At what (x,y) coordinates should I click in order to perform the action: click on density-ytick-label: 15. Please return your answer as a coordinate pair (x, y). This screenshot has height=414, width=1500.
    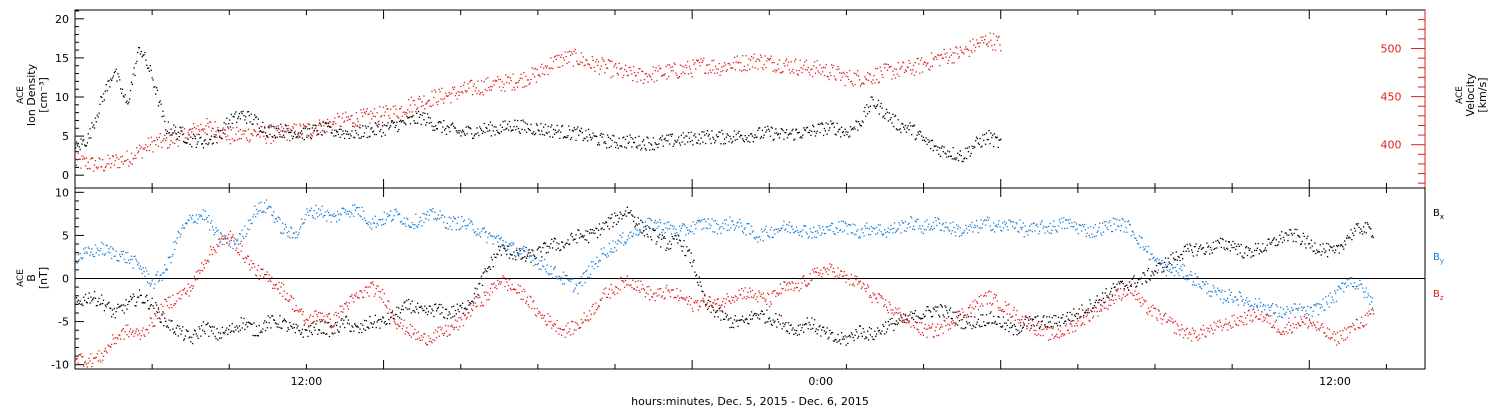
    Looking at the image, I should click on (62, 58).